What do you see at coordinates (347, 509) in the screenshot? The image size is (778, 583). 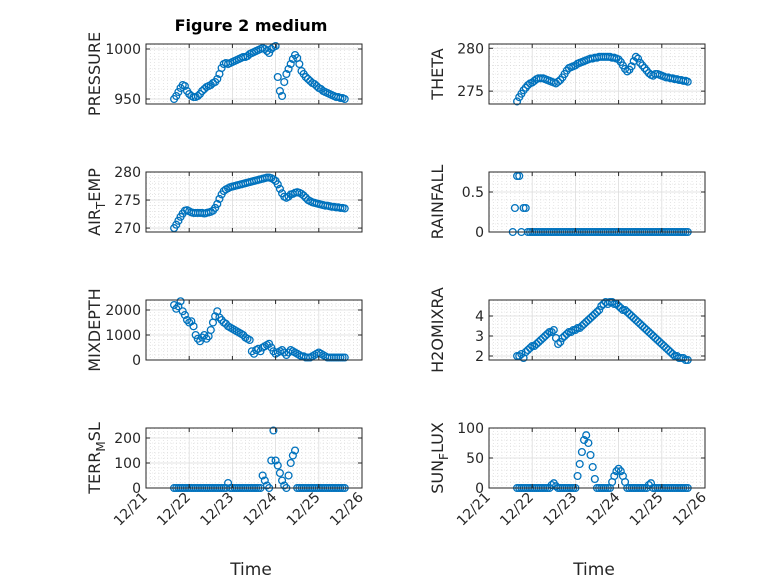 I see `x-tick-label: 12/26` at bounding box center [347, 509].